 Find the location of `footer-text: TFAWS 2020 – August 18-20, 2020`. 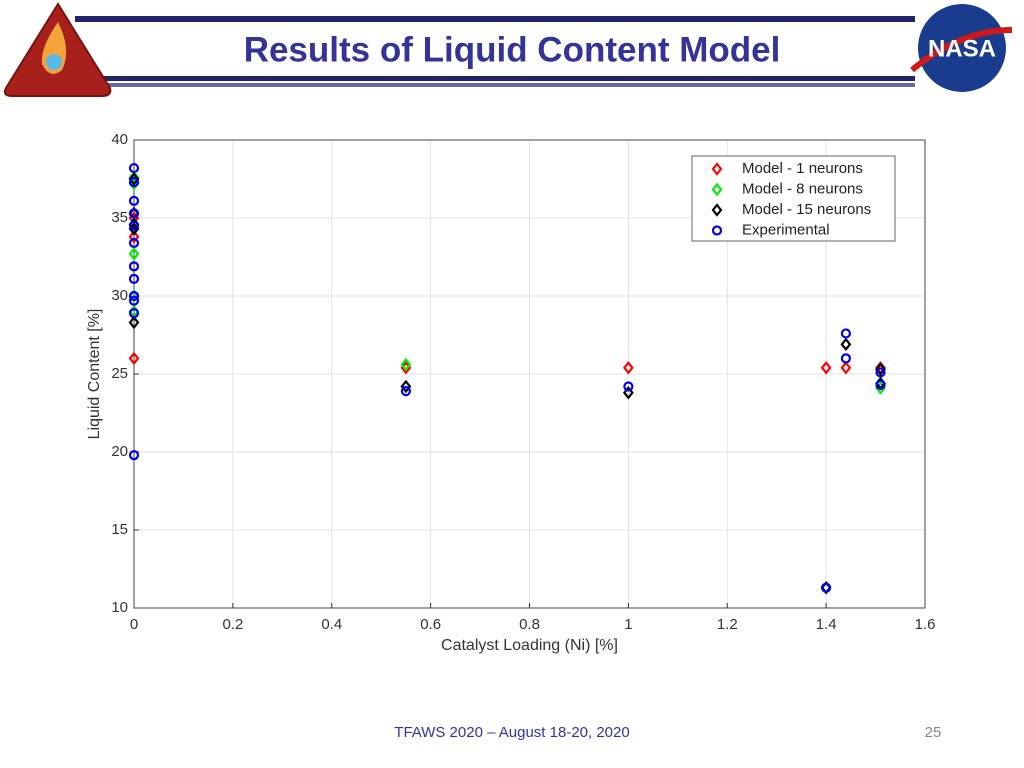

footer-text: TFAWS 2020 – August 18-20, 2020 is located at coordinates (511, 732).